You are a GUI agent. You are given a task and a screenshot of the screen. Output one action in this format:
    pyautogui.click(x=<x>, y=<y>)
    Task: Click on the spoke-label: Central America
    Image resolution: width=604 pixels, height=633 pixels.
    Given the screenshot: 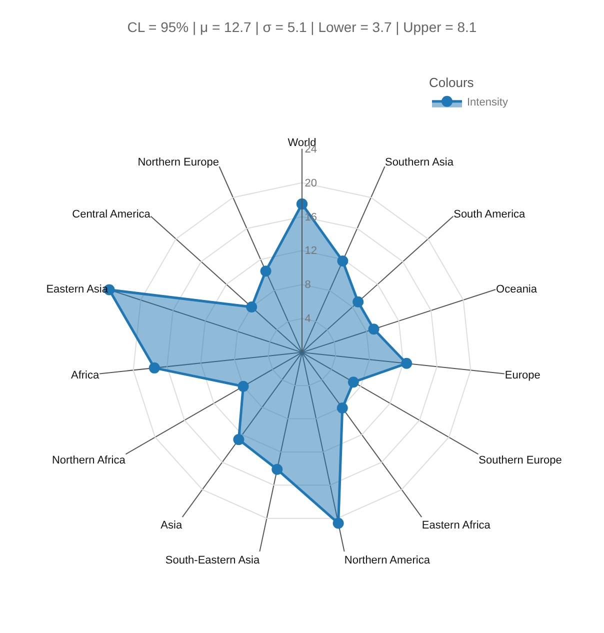 What is the action you would take?
    pyautogui.click(x=112, y=214)
    